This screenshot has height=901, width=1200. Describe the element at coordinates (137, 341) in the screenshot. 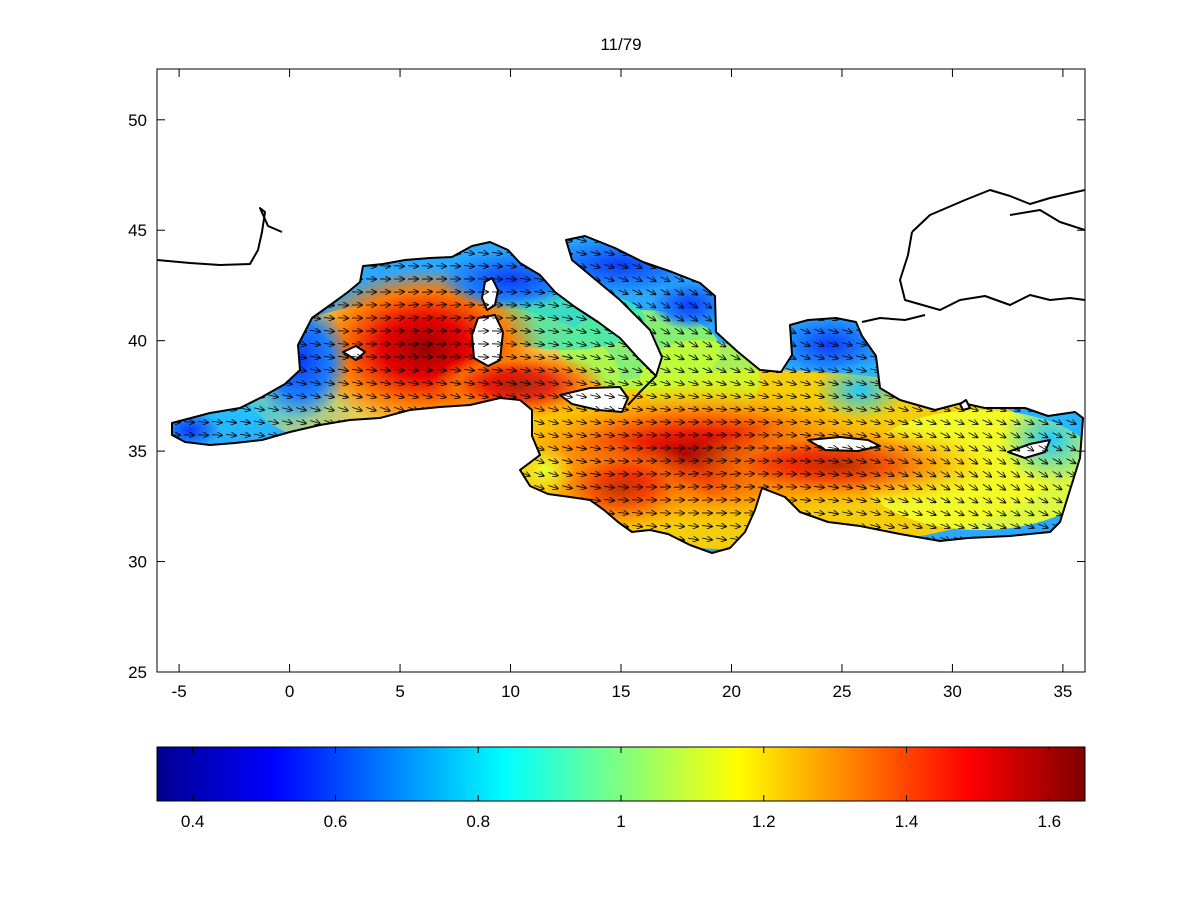

I see `y-tick-label: 40` at that location.